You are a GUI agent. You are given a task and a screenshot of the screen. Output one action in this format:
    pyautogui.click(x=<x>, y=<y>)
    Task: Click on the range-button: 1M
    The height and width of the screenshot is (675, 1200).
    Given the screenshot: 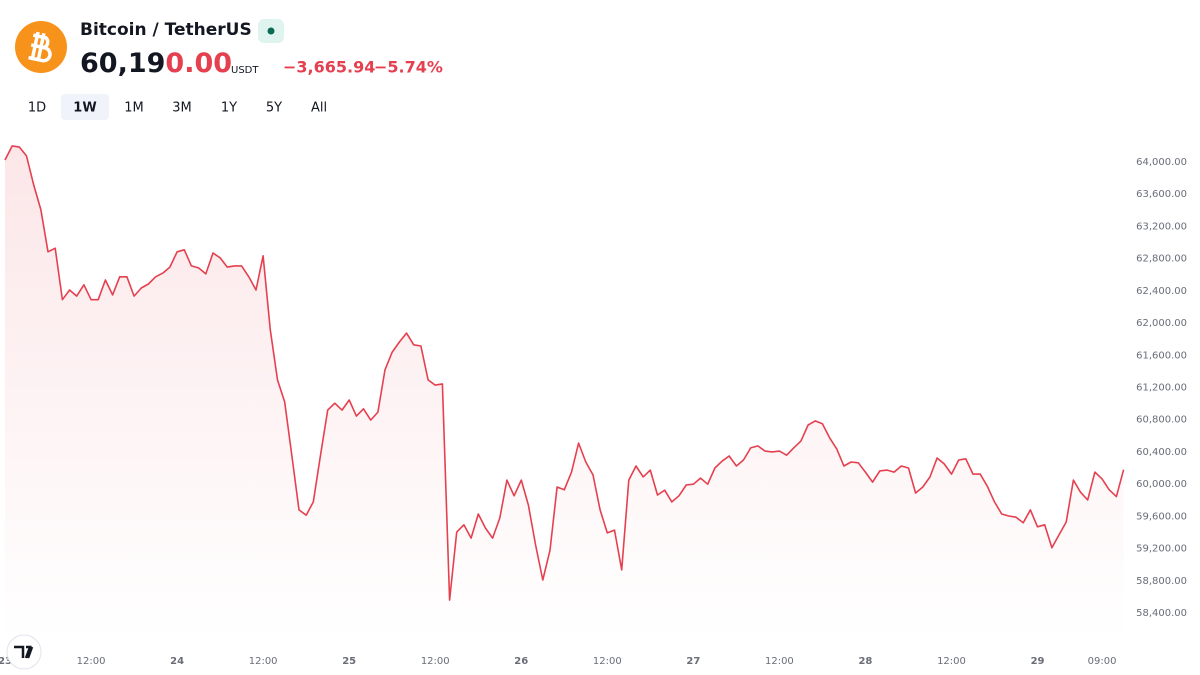 What is the action you would take?
    pyautogui.click(x=134, y=108)
    